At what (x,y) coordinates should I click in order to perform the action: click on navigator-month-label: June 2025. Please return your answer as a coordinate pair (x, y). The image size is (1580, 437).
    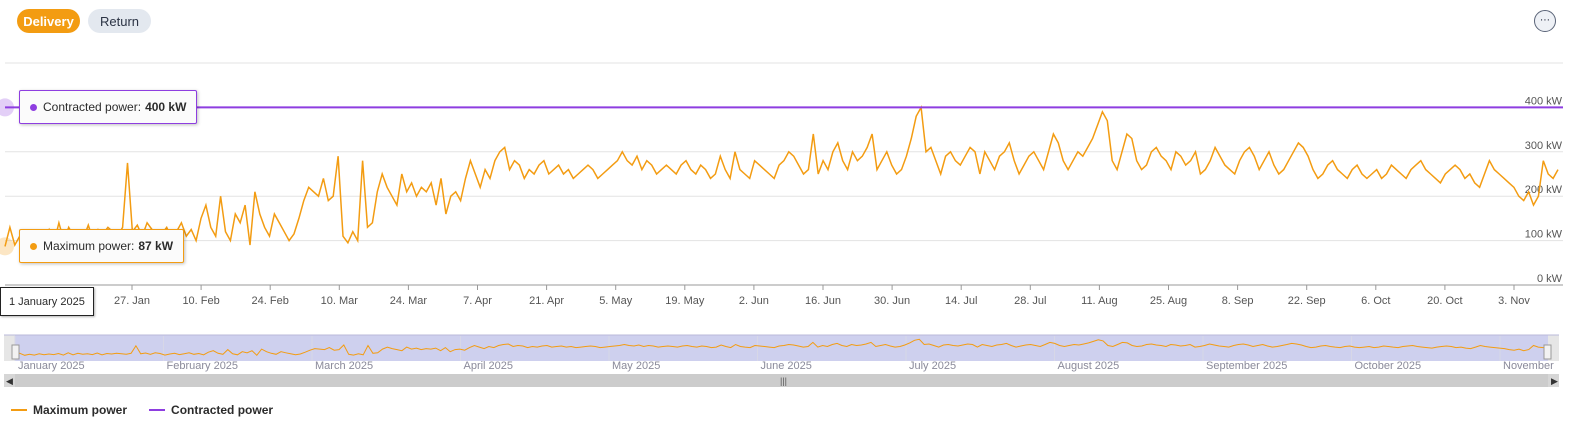
    Looking at the image, I should click on (786, 366).